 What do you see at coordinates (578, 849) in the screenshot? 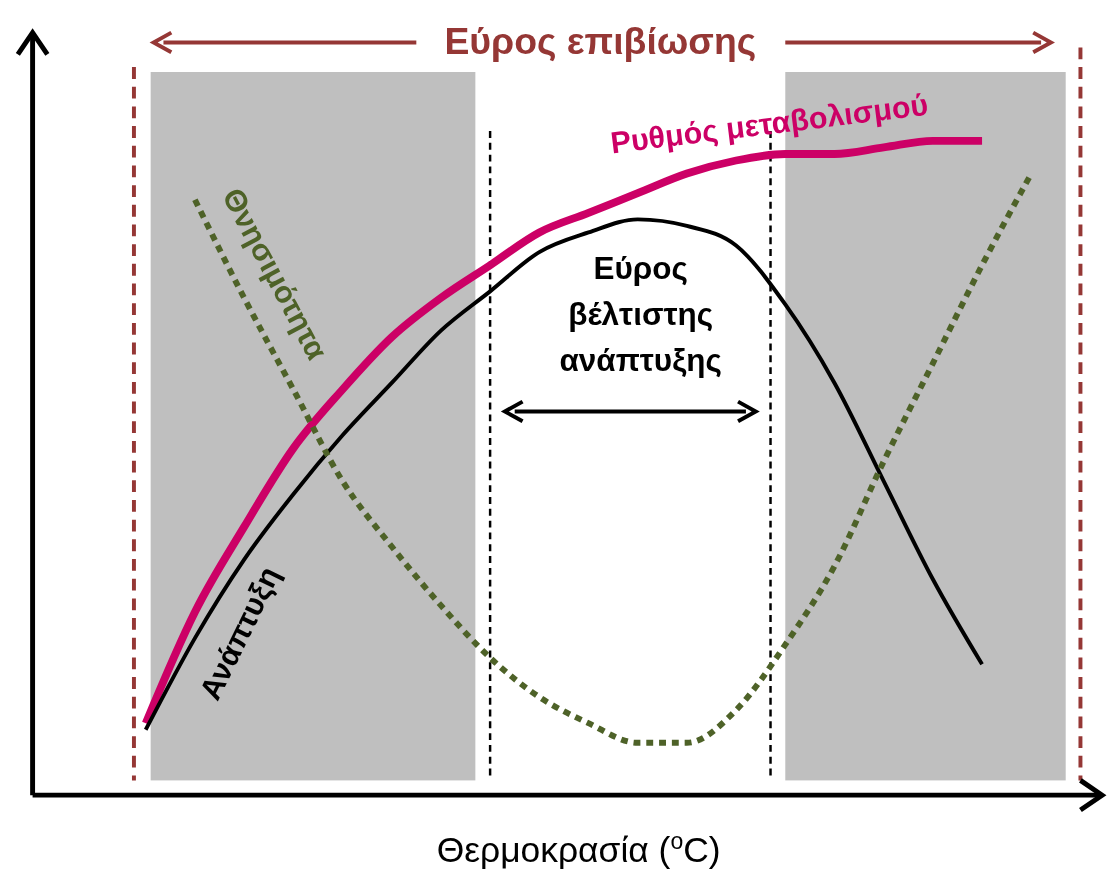
I see `x-axis-title: Θερμοκρασία ($^{o}$C)` at bounding box center [578, 849].